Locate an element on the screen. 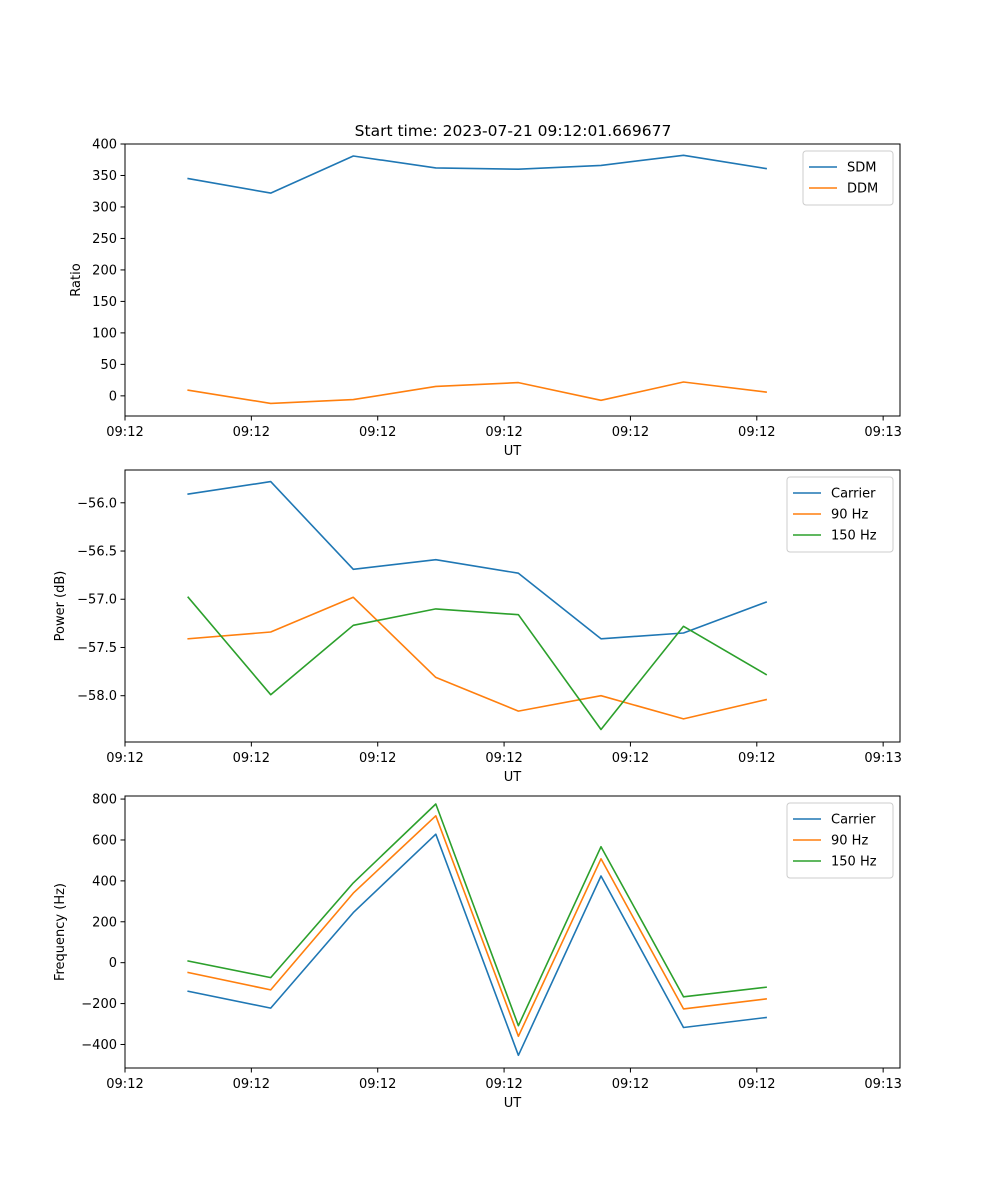  y-tick-label: 250 is located at coordinates (104, 239).